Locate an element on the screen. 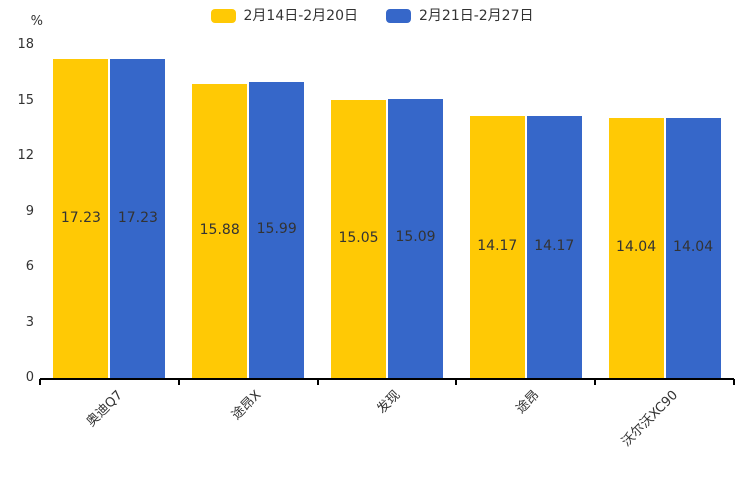  bar-series-1-途昂 is located at coordinates (497, 246).